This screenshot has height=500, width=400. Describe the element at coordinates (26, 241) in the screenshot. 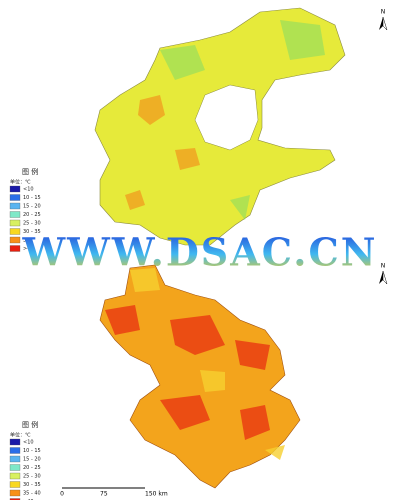

I see `legend-label: 35` at that location.